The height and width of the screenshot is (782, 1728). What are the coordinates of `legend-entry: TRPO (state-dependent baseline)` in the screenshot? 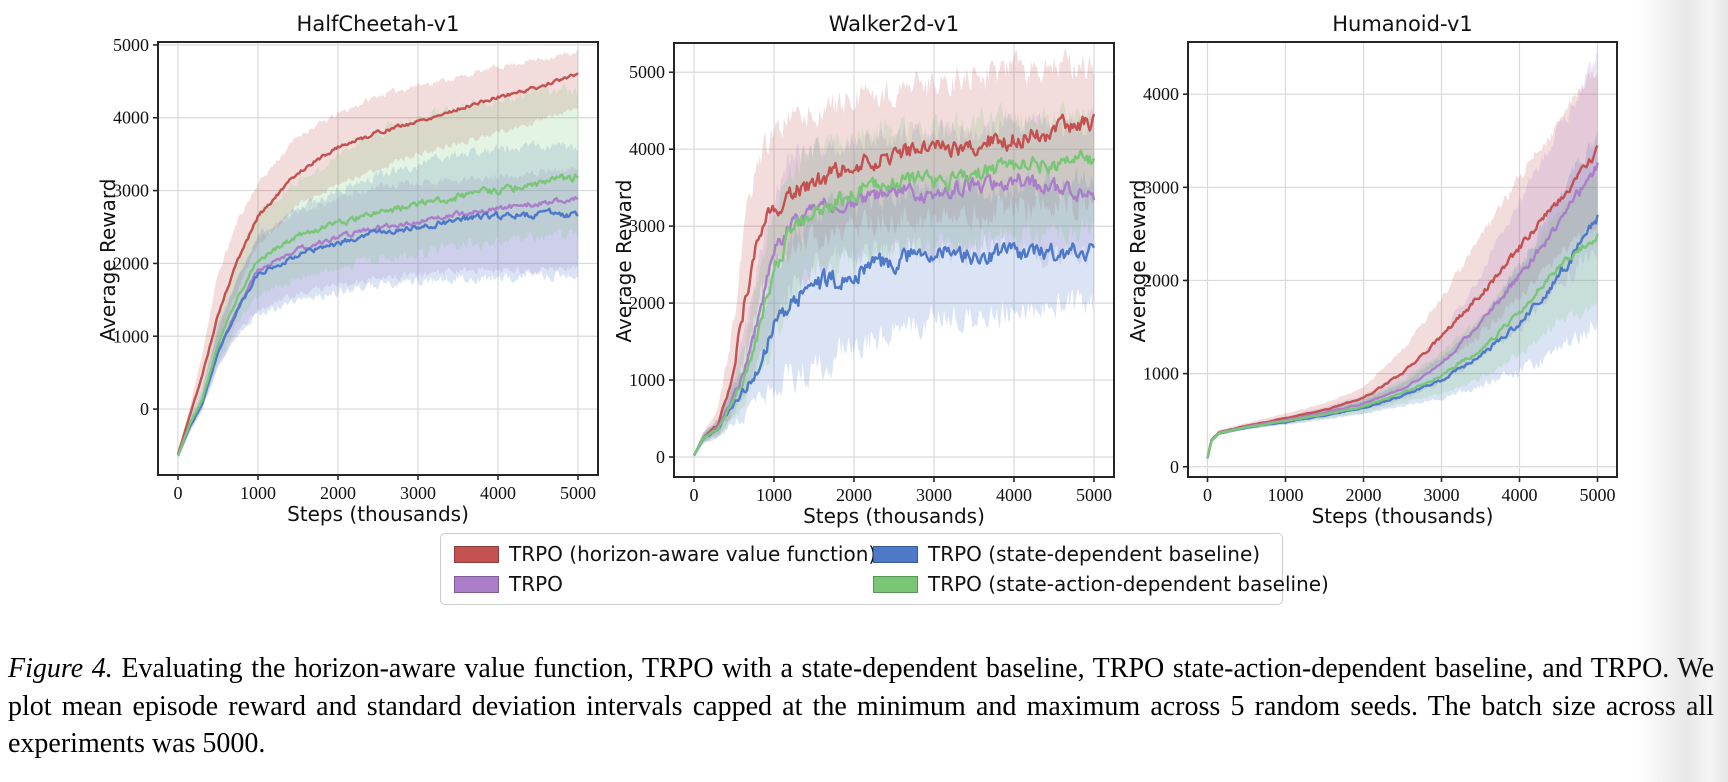 It's located at (1067, 554).